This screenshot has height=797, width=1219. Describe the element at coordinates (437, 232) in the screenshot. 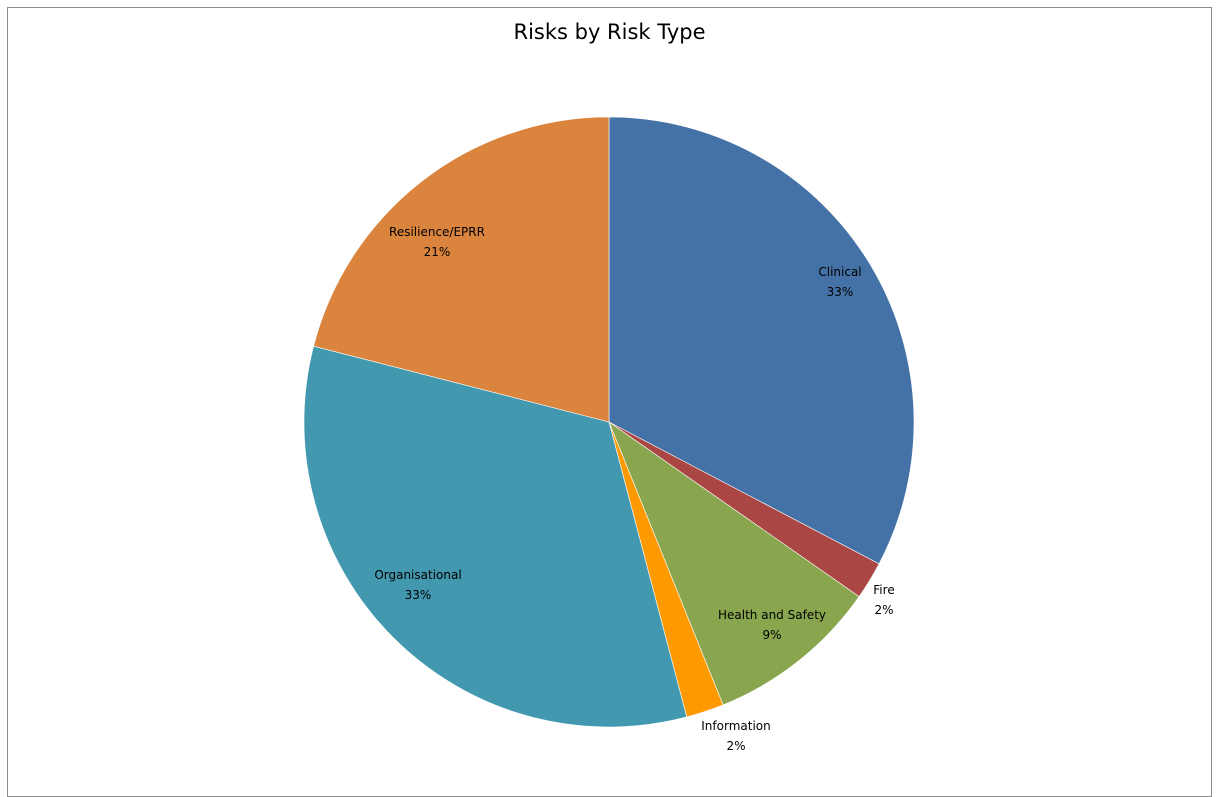

I see `slice-label-resilience-eprr: Resilience/EPRR` at that location.